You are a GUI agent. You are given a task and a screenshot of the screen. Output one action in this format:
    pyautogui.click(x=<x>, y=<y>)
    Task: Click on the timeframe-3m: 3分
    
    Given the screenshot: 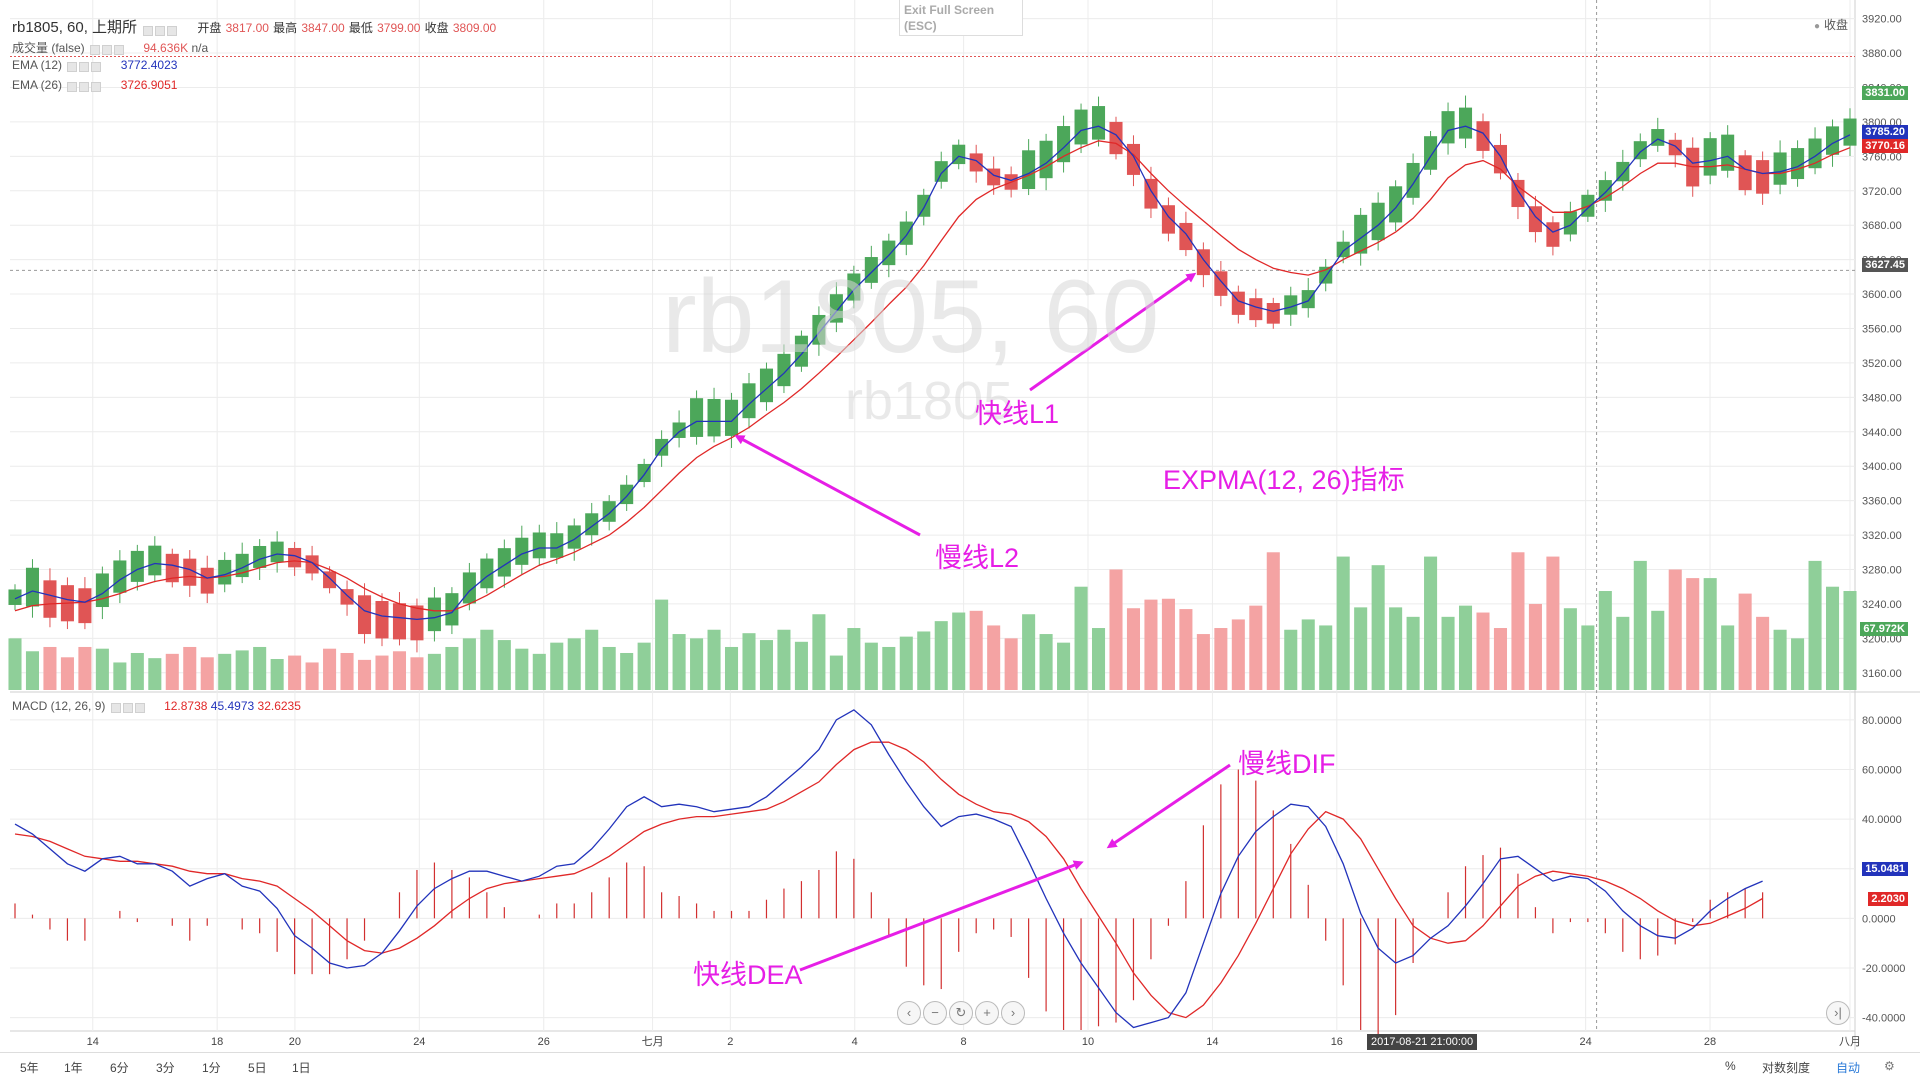 What is the action you would take?
    pyautogui.click(x=165, y=1068)
    